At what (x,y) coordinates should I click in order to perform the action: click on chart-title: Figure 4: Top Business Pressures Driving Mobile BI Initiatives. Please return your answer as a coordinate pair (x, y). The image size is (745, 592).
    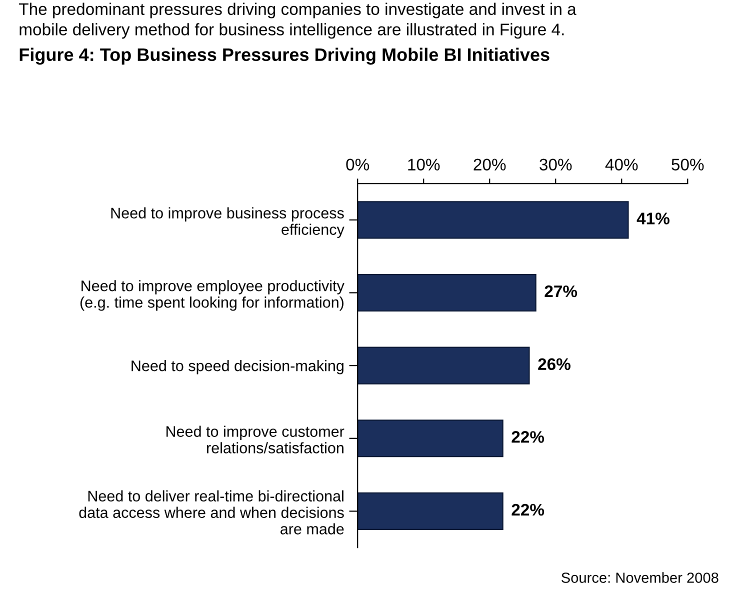
    Looking at the image, I should click on (285, 56).